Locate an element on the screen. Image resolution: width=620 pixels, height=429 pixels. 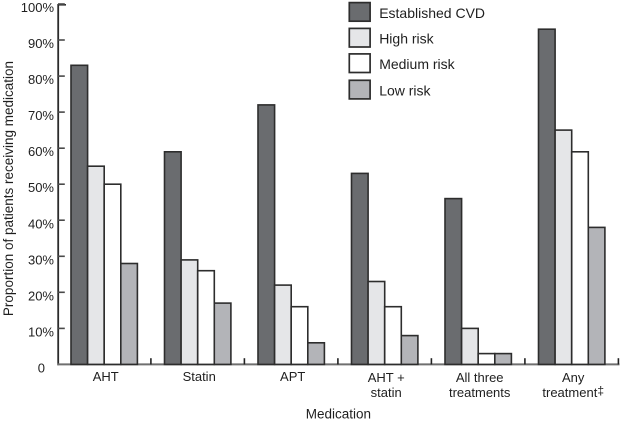
svg-text: 30% is located at coordinates (41, 259).